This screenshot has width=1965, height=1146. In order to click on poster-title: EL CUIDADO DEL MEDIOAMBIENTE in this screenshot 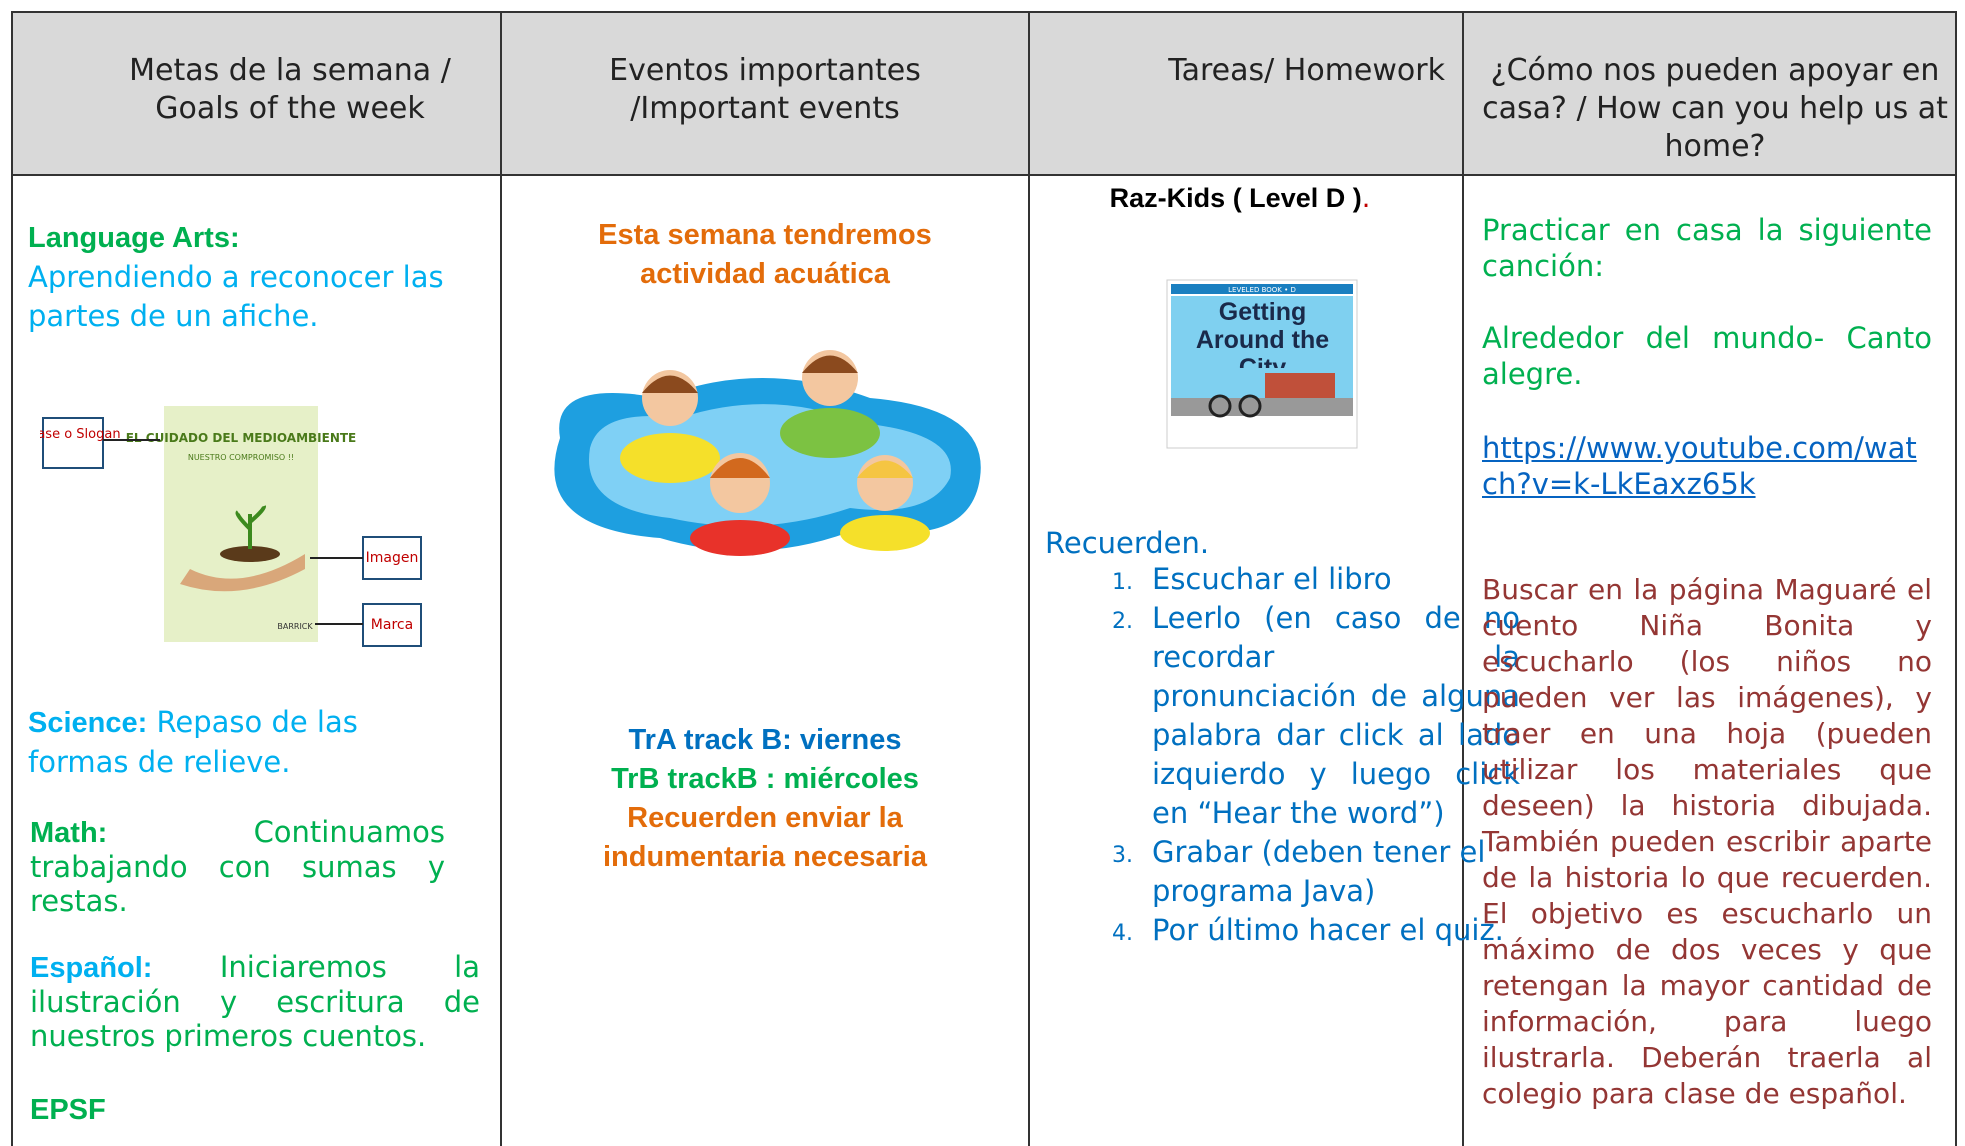, I will do `click(241, 438)`.